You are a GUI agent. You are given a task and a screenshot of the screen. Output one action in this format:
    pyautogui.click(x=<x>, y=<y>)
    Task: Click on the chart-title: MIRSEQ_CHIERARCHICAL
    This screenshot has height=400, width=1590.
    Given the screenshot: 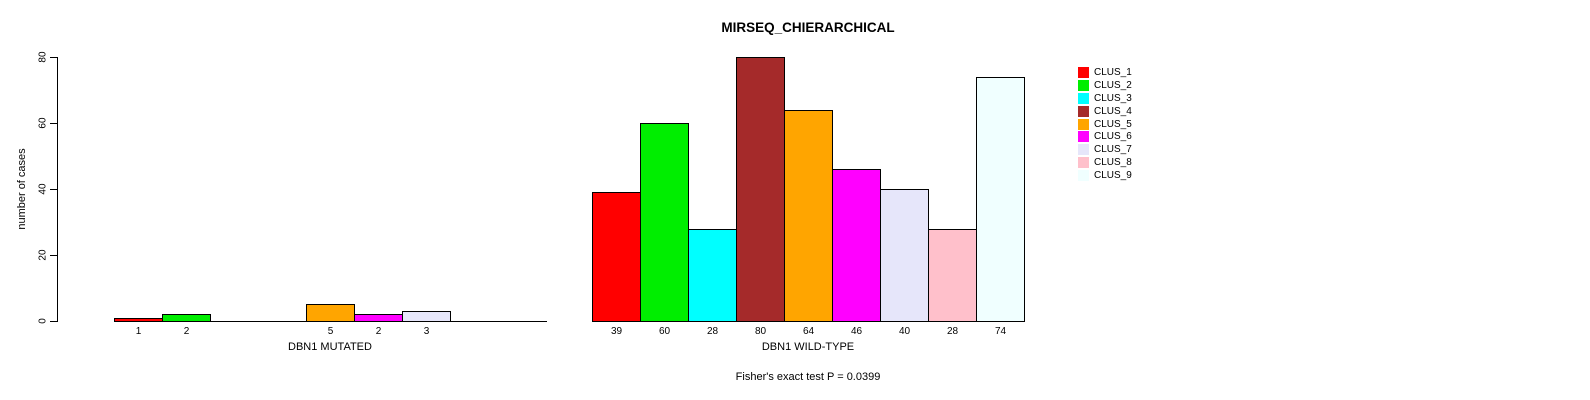 What is the action you would take?
    pyautogui.click(x=808, y=27)
    